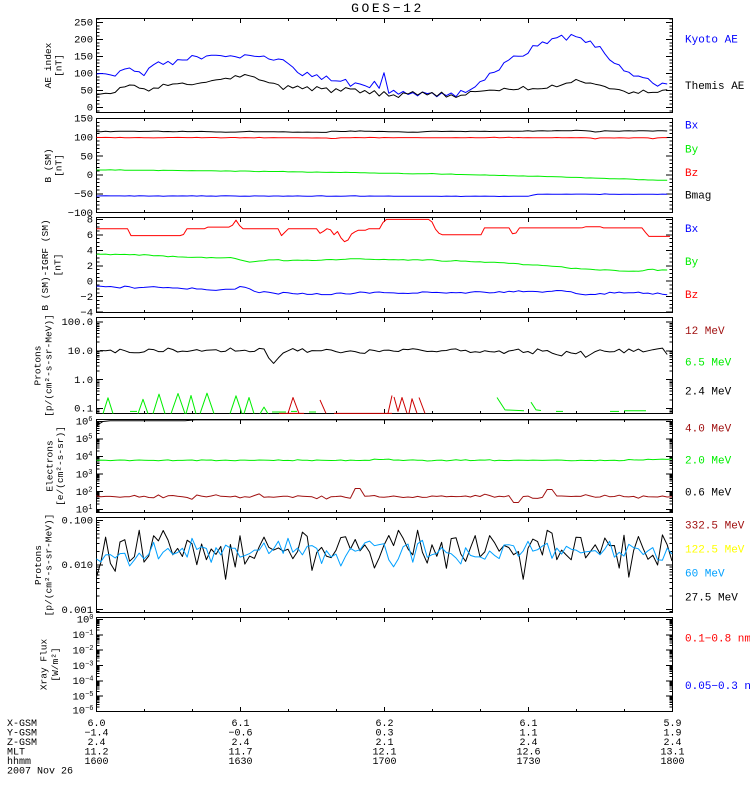 This screenshot has width=750, height=805. Describe the element at coordinates (708, 462) in the screenshot. I see `svg-text: 2.0 MeV` at that location.